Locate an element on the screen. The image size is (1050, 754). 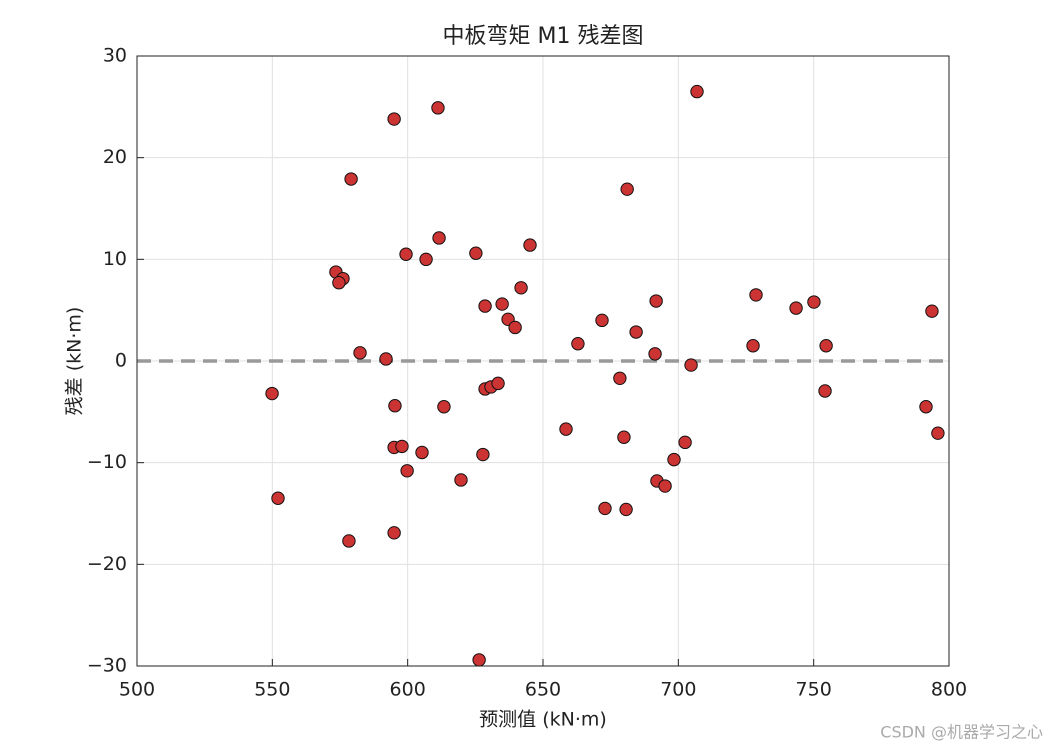
x-axis-label: 预测值 (kN·m) is located at coordinates (543, 720).